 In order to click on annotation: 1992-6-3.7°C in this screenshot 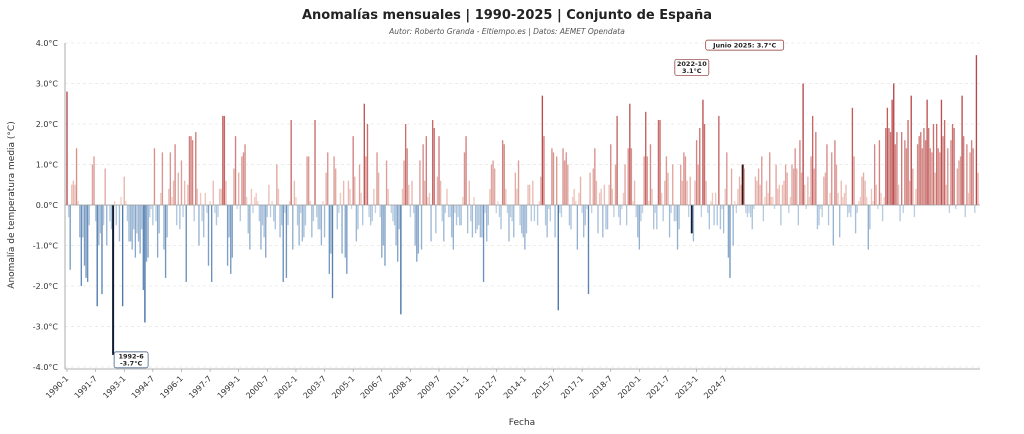, I will do `click(131, 360)`.